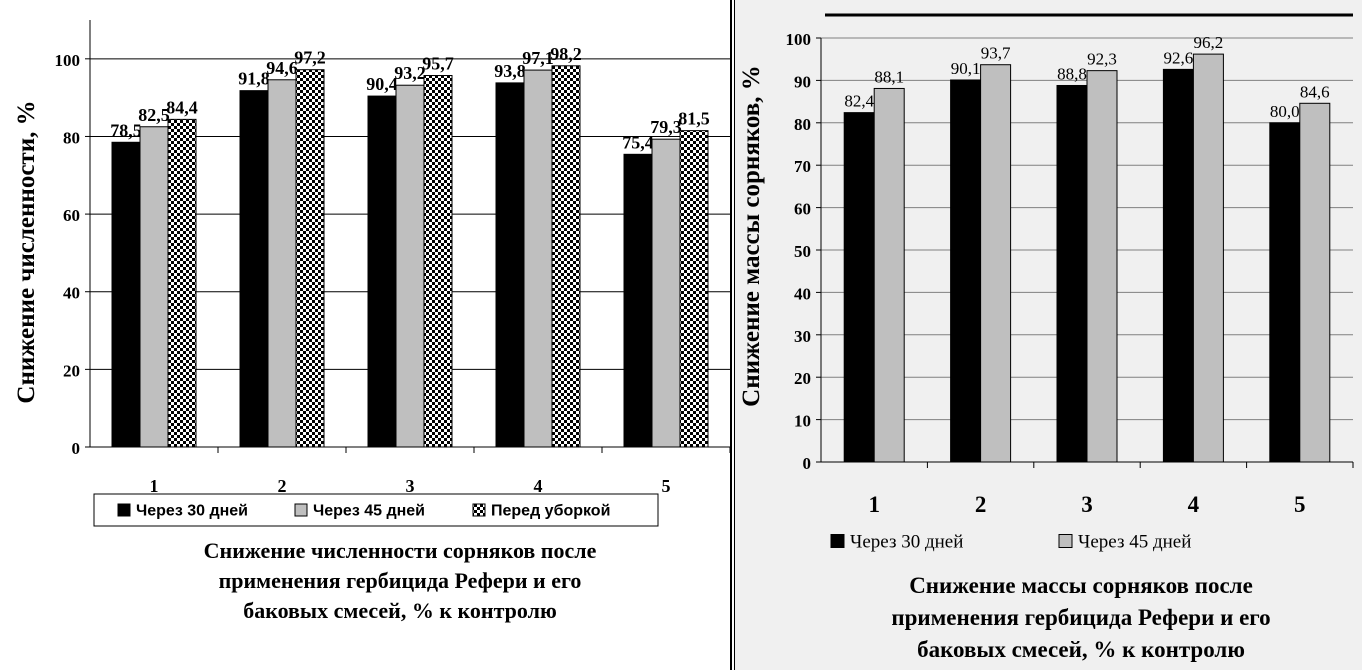 The image size is (1362, 670). Describe the element at coordinates (1081, 585) in the screenshot. I see `caption-line: Снижение массы сорняков после` at that location.